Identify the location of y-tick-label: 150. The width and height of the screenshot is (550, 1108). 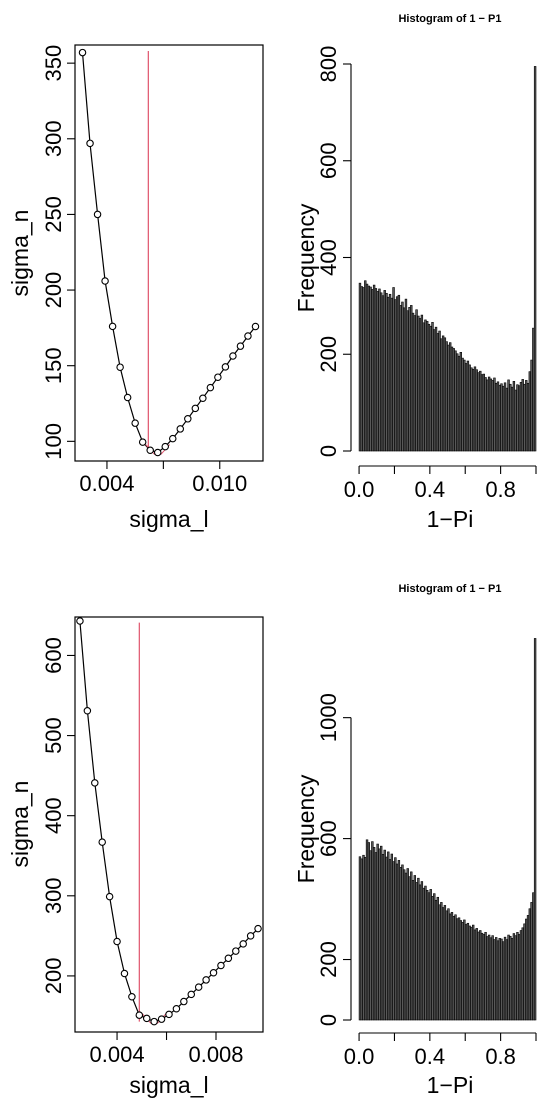
(53, 365).